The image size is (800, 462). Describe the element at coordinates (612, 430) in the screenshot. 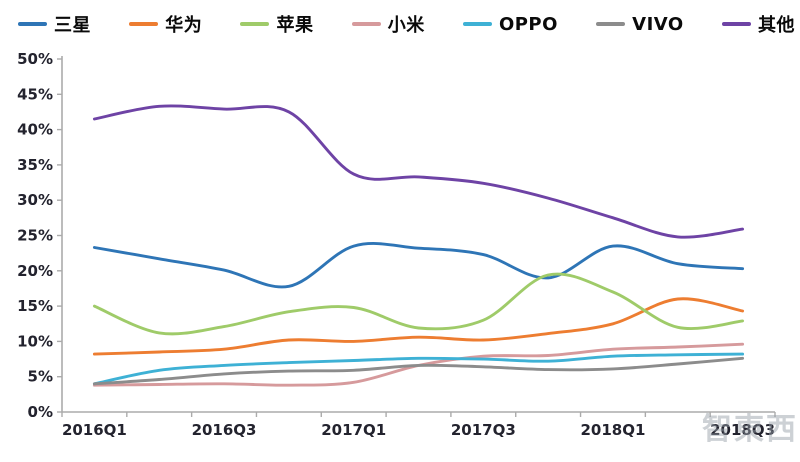

I see `x-axis-tick-label: 2018Q1` at that location.